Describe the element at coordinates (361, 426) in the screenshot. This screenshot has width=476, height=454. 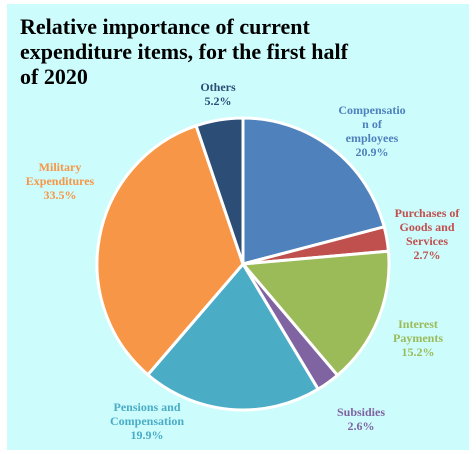
I see `data-label-value: 2.6%` at that location.